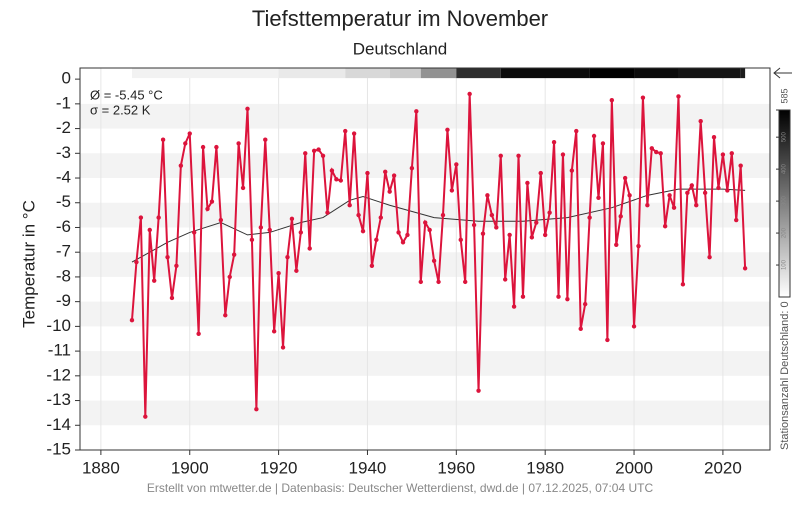  What do you see at coordinates (456, 467) in the screenshot?
I see `x-tick-label: 1960` at bounding box center [456, 467].